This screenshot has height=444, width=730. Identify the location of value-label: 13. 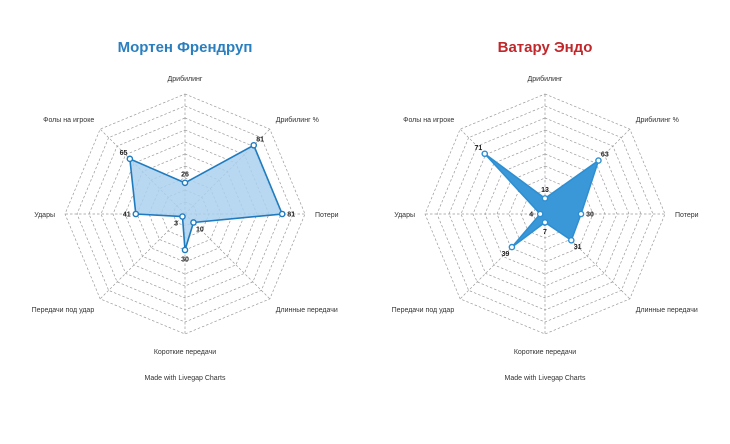
(545, 190).